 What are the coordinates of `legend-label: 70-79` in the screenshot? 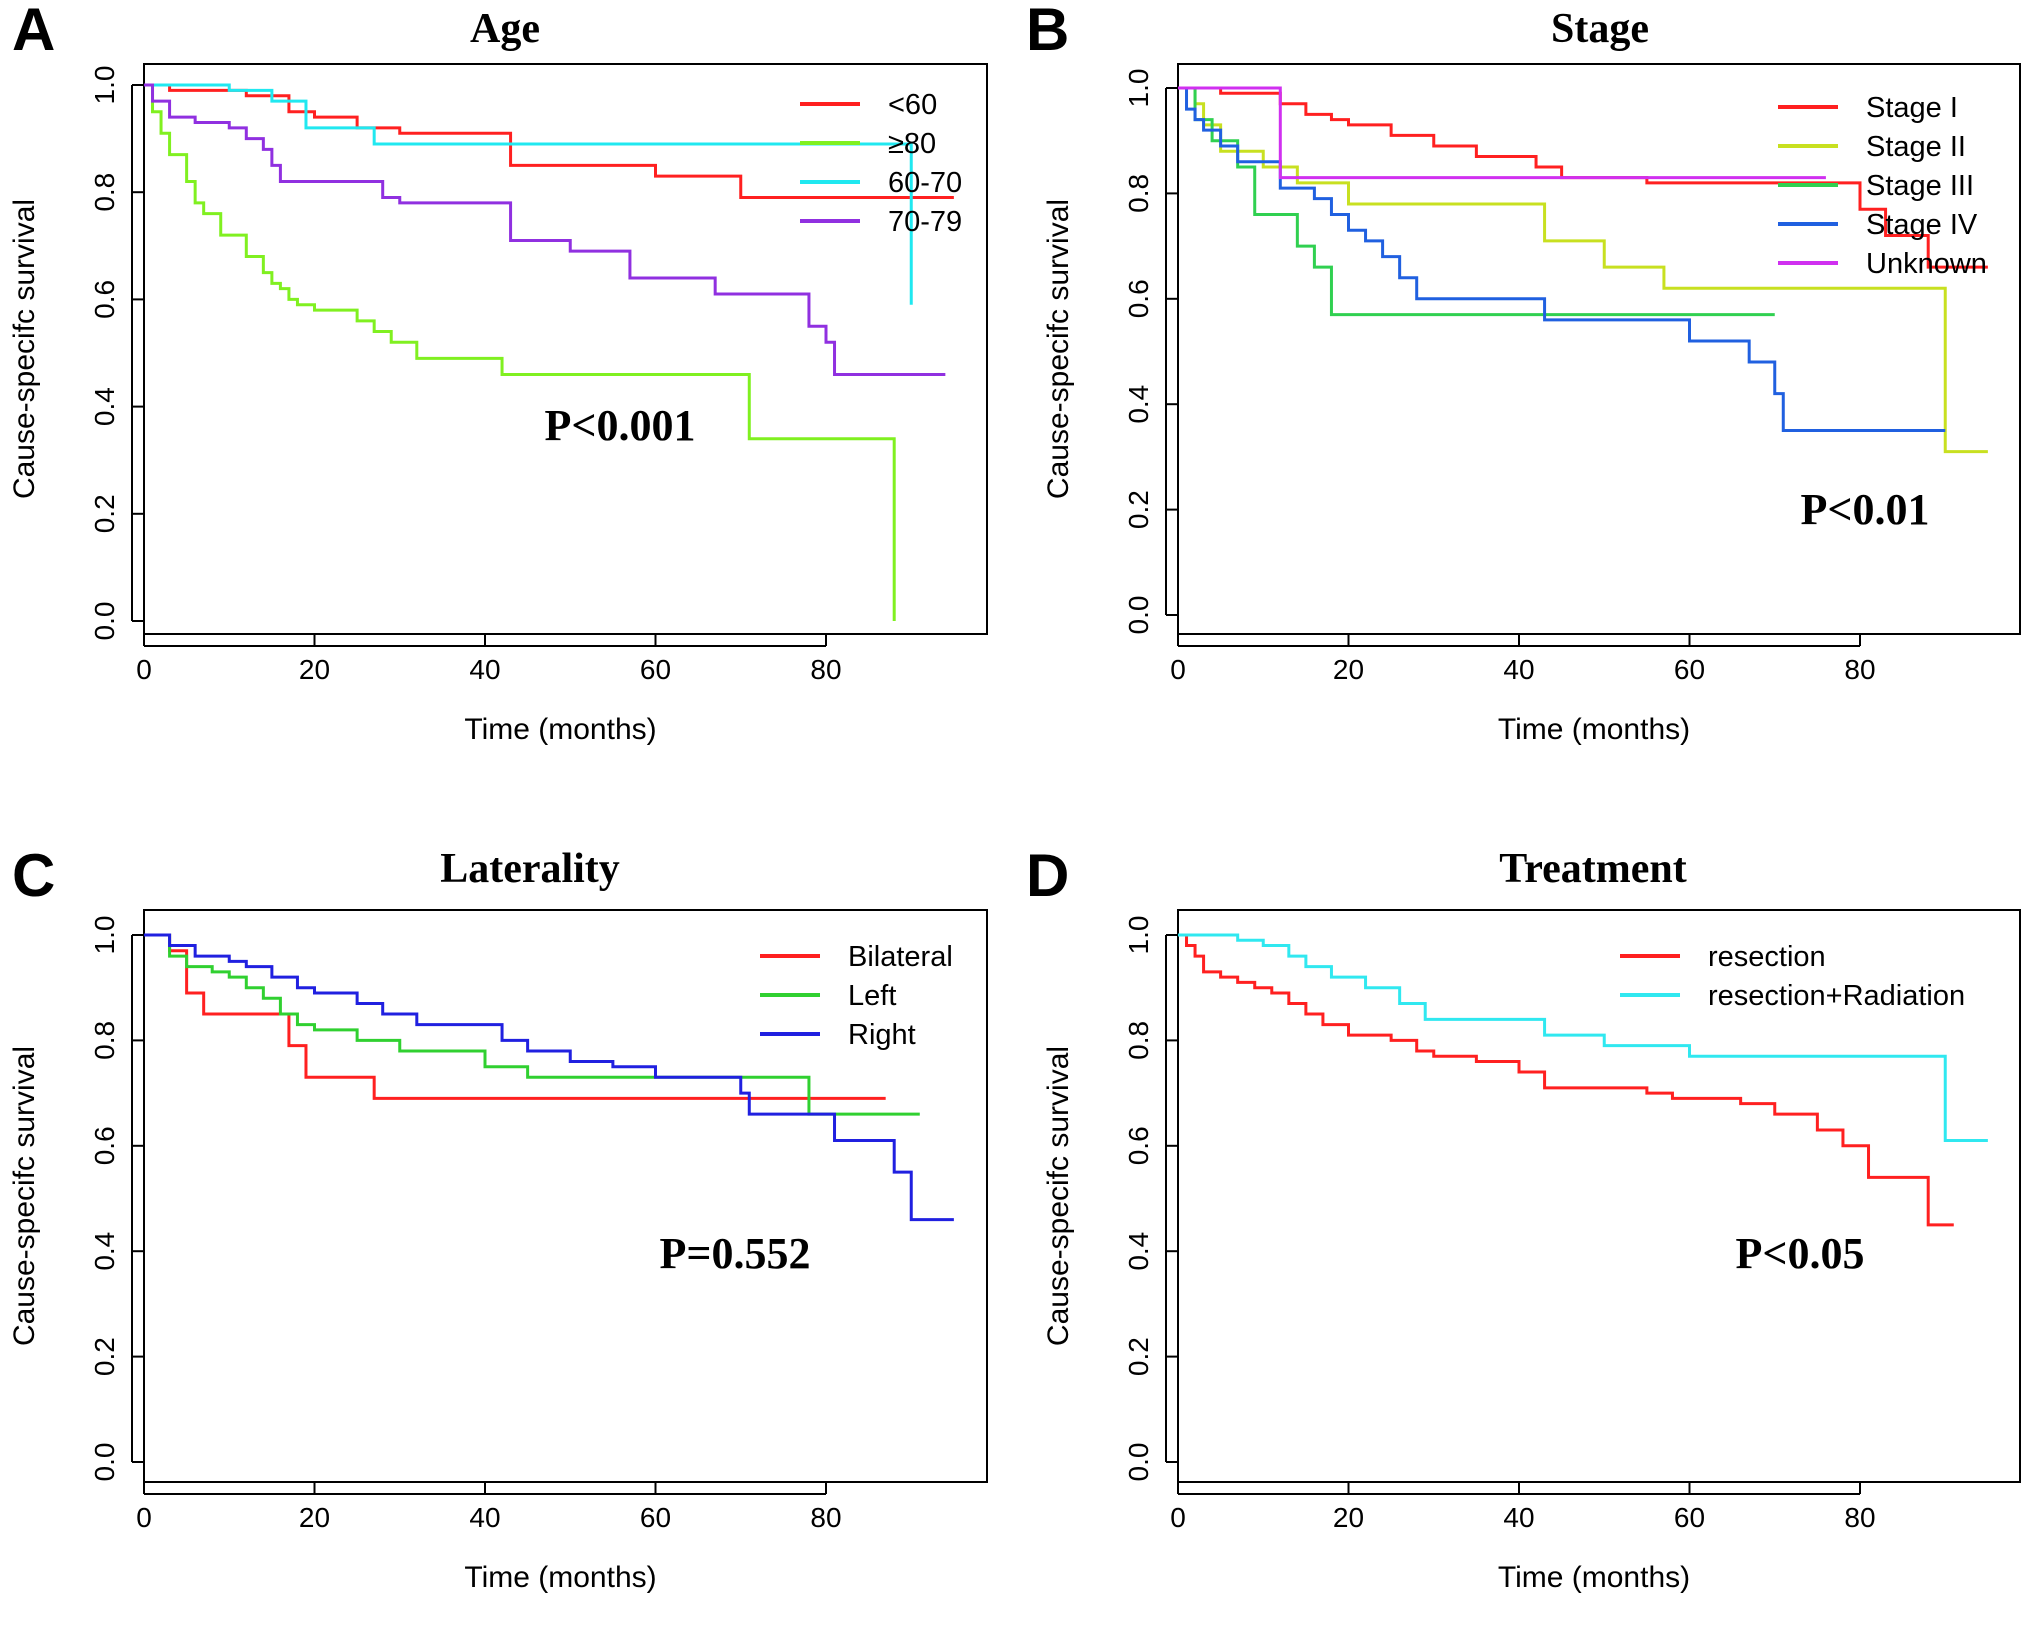 It's located at (925, 222).